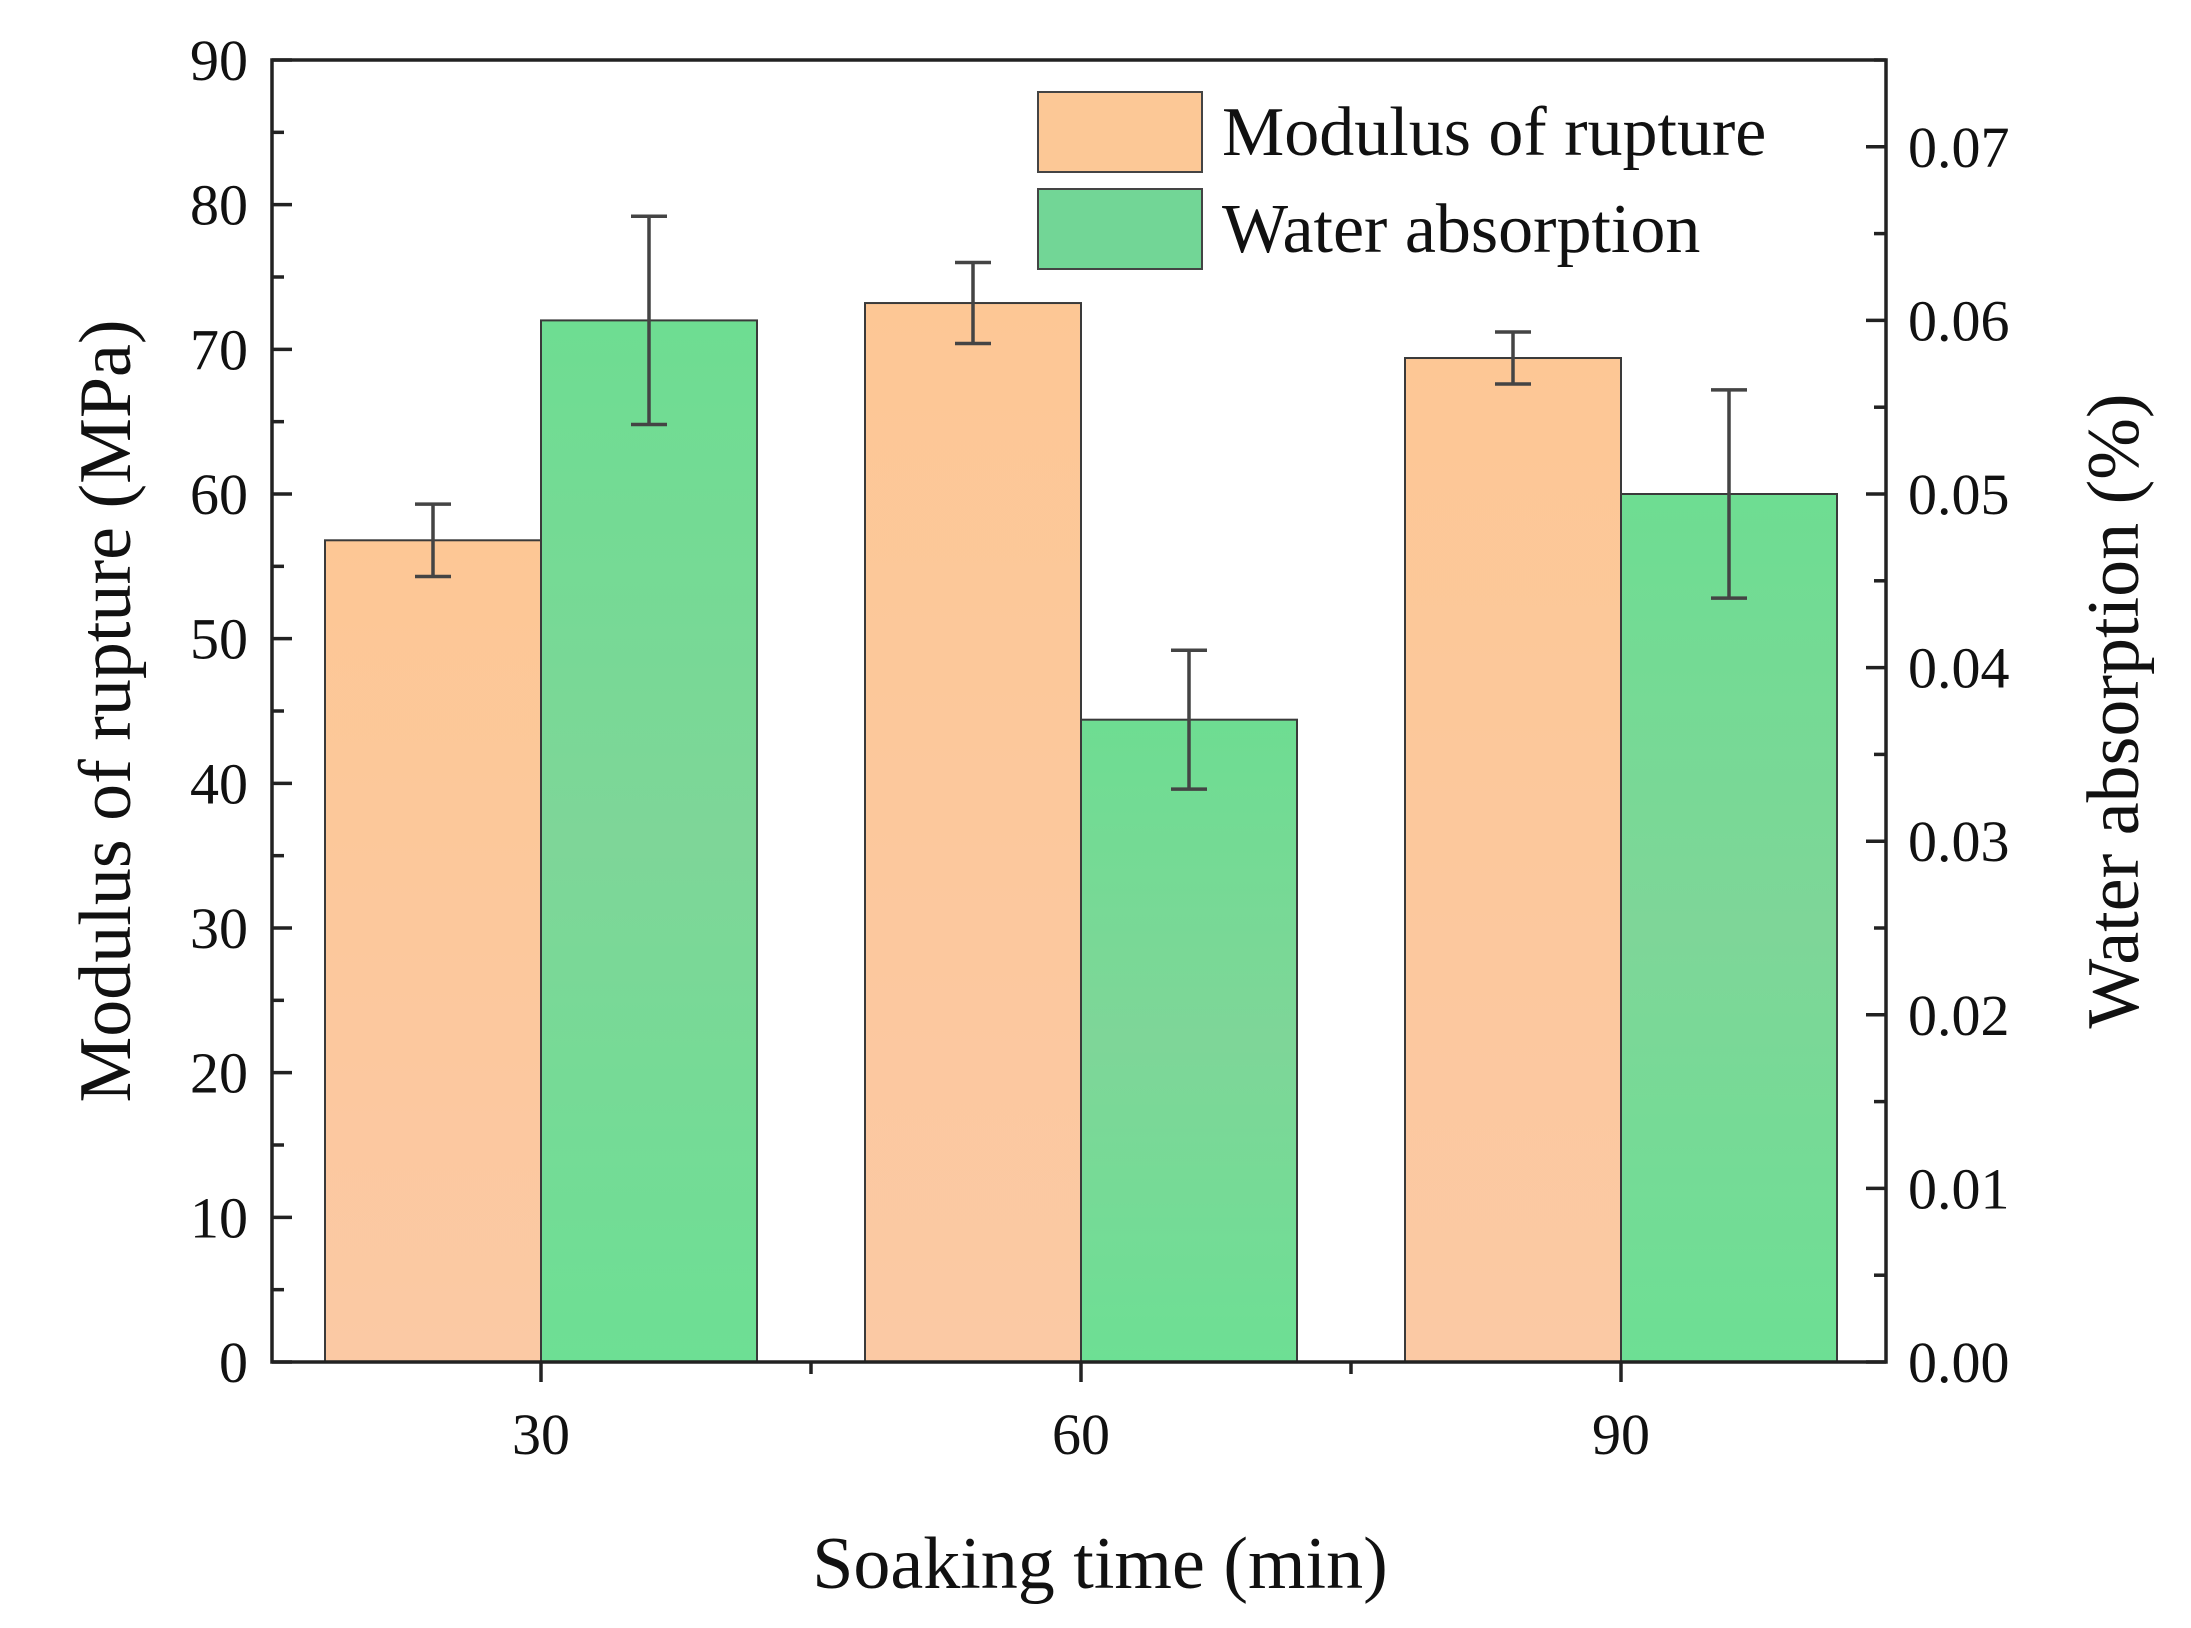  What do you see at coordinates (219, 783) in the screenshot?
I see `y-left-tick-label: 40` at bounding box center [219, 783].